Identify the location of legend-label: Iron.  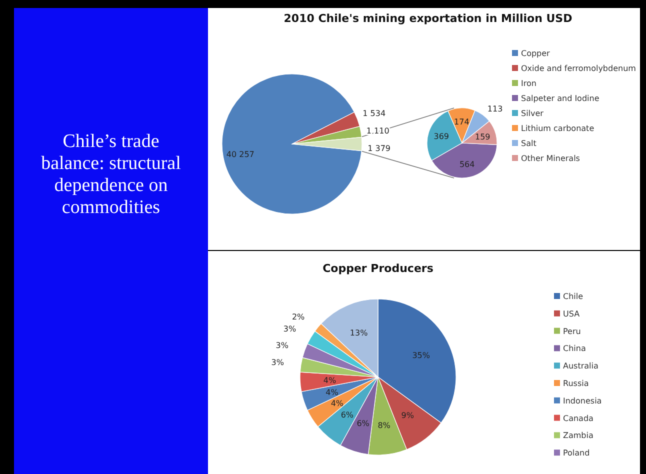
(528, 83).